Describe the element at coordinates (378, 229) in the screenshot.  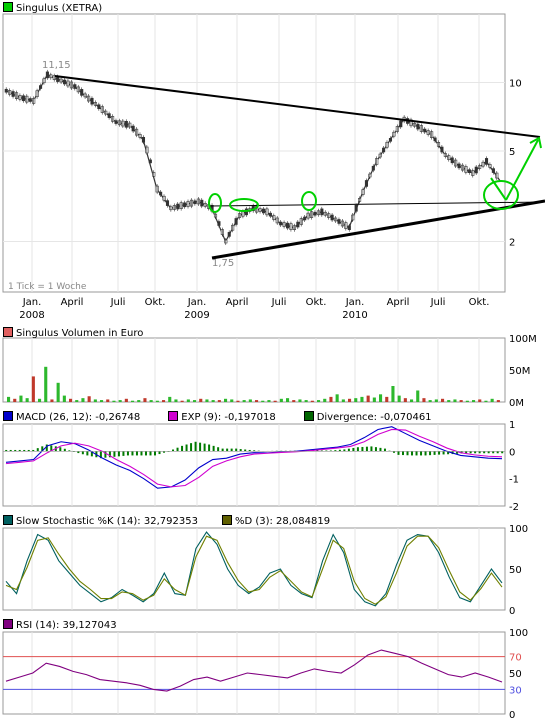
I see `lower-trendline` at that location.